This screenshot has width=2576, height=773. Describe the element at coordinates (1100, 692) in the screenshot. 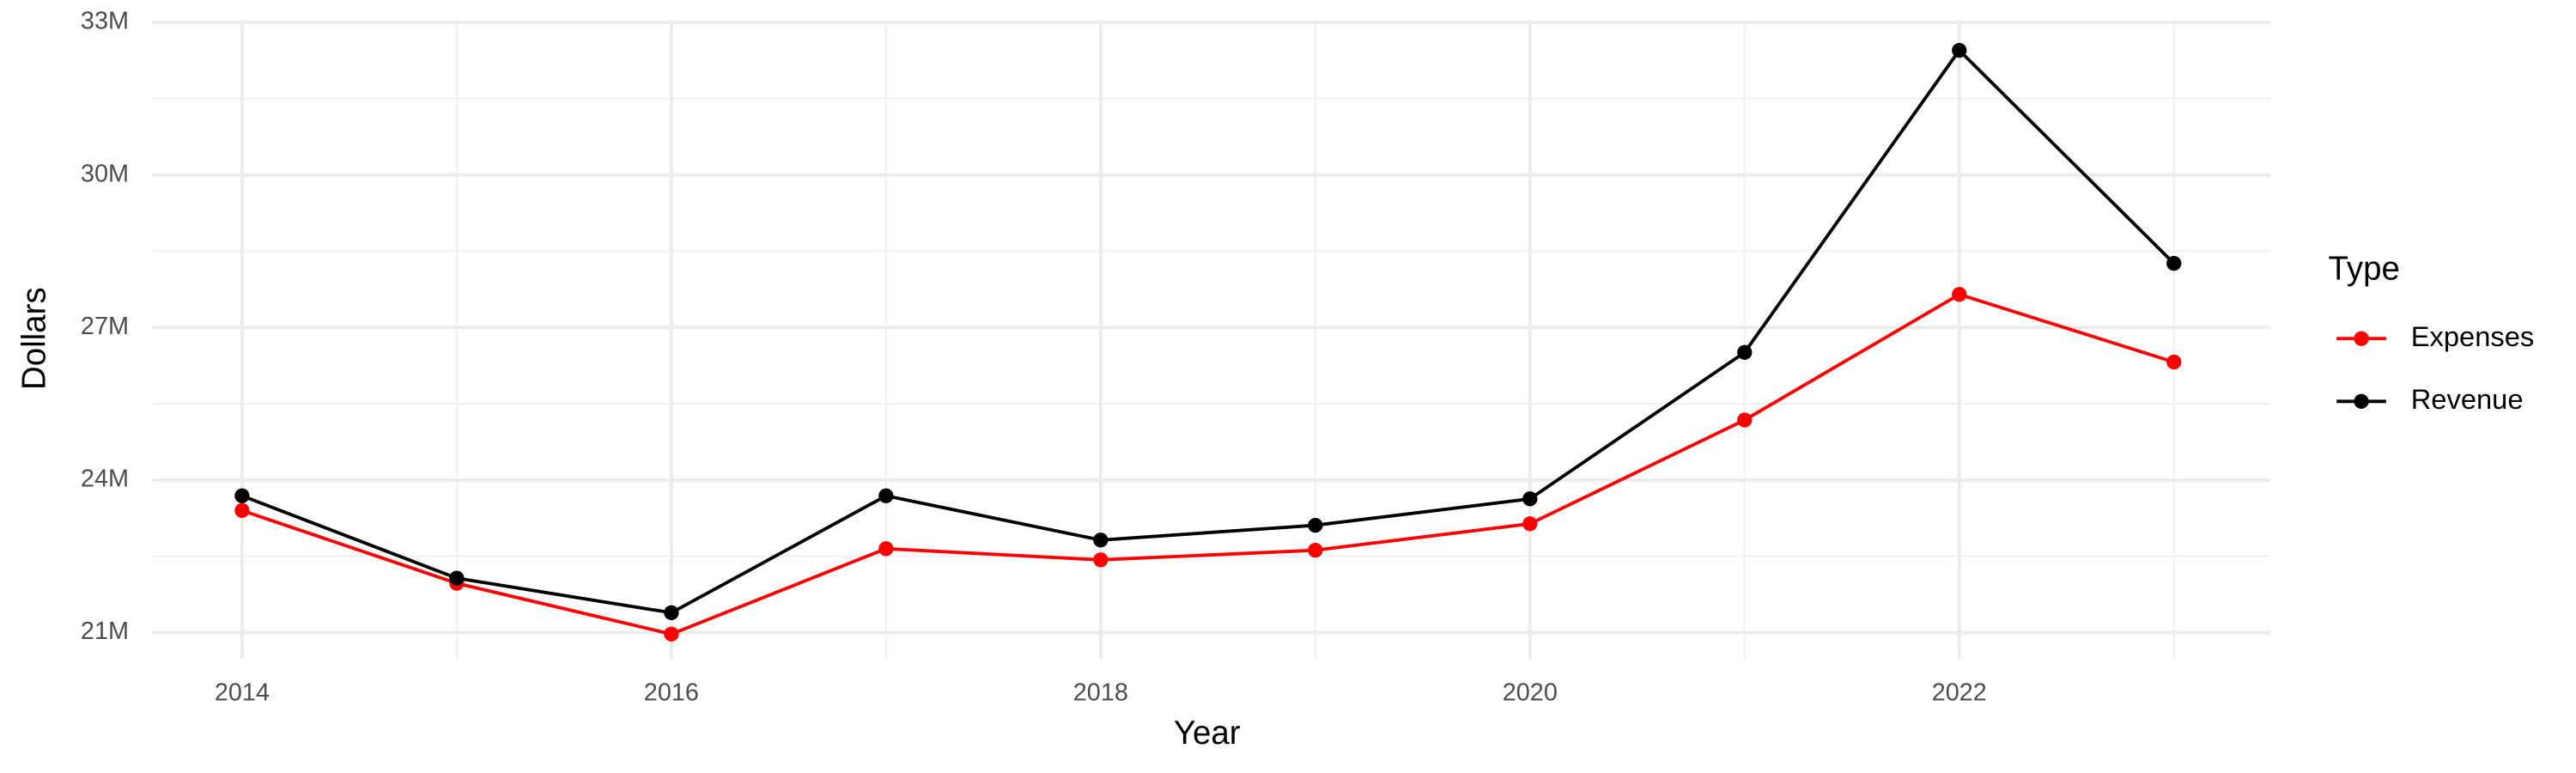

I see `x-tick-label: 2018` at that location.